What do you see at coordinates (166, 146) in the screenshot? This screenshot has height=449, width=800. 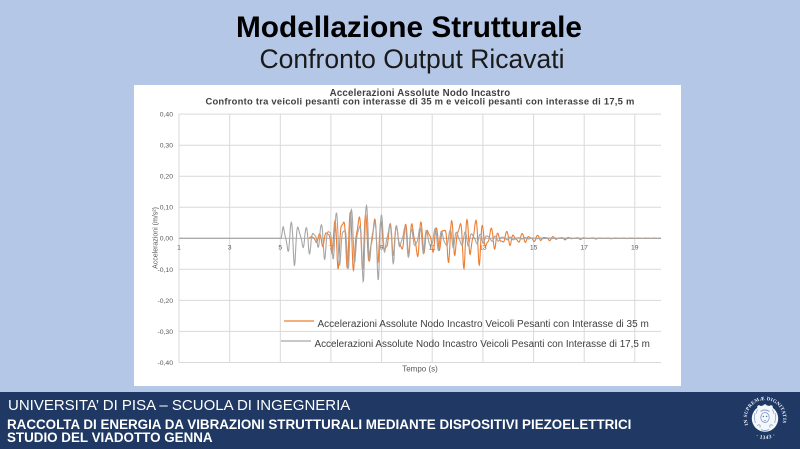 I see `svg-text: 0,30` at bounding box center [166, 146].